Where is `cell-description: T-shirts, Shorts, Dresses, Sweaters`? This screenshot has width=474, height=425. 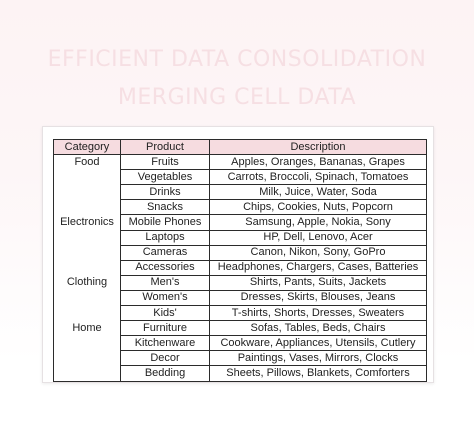
cell-description: T-shirts, Shorts, Dresses, Sweaters is located at coordinates (318, 313).